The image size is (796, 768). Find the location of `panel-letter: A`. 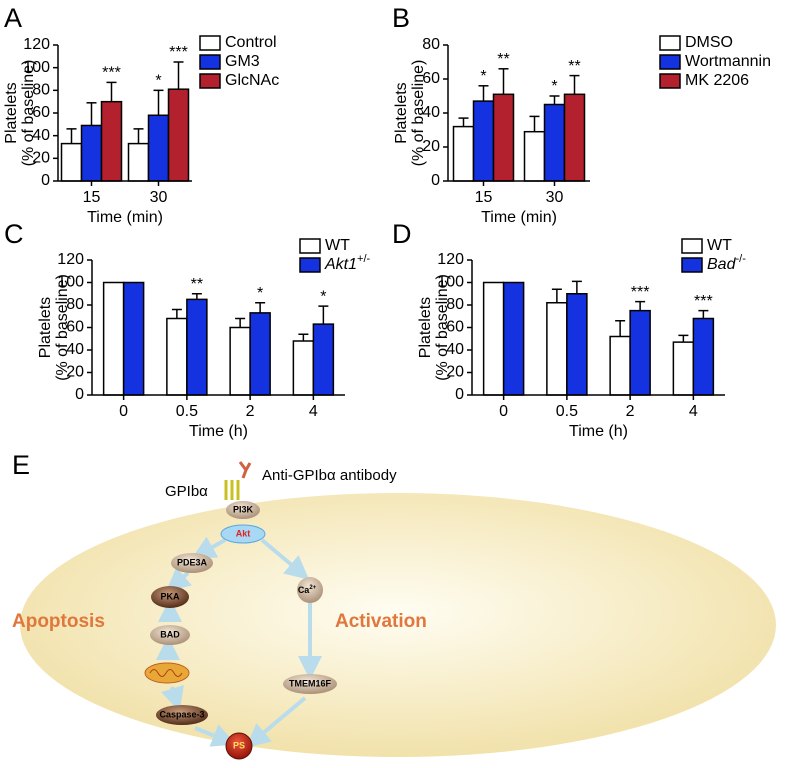

panel-letter: A is located at coordinates (13, 18).